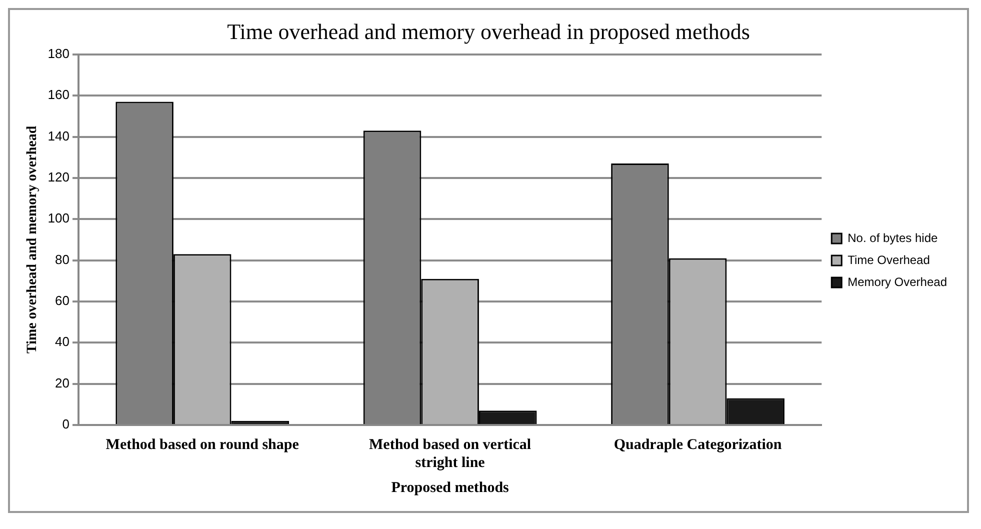  I want to click on y-tick-label: 100, so click(59, 218).